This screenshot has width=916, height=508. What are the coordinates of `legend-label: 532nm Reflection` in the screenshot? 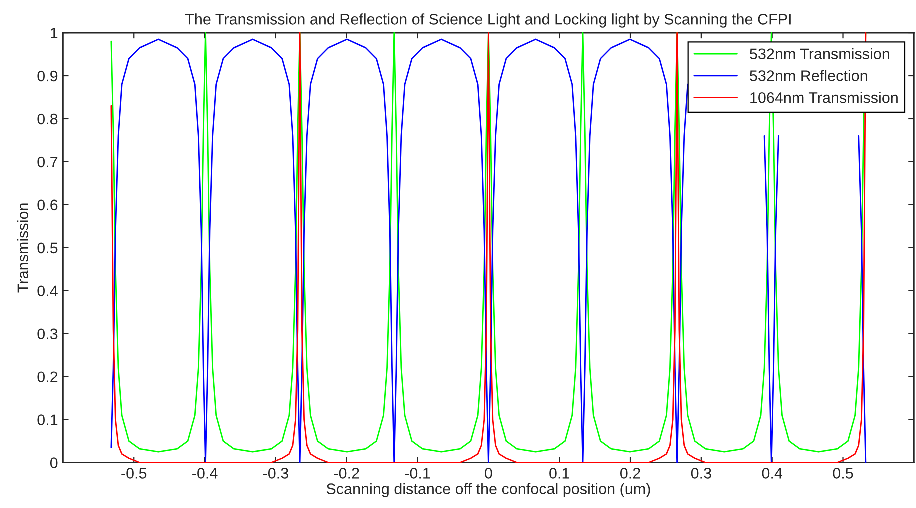 It's located at (809, 76).